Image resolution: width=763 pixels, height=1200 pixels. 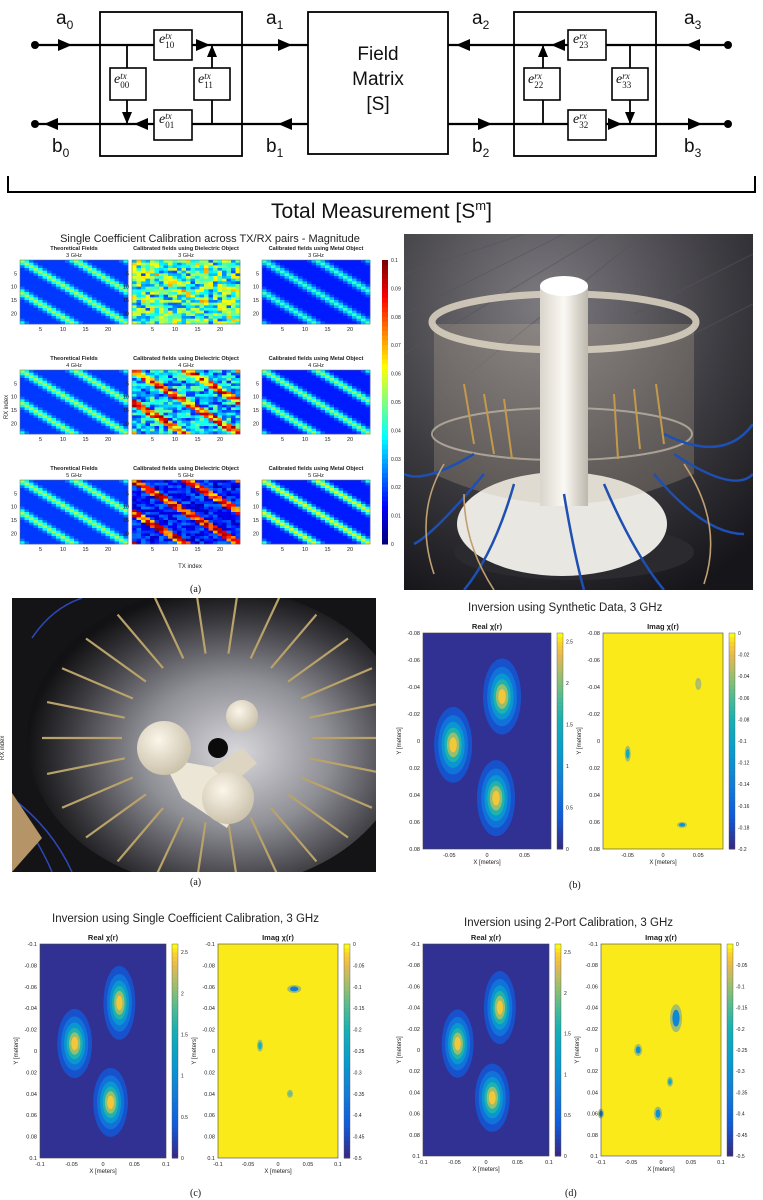 What do you see at coordinates (728, 124) in the screenshot?
I see `port-b3-dot` at bounding box center [728, 124].